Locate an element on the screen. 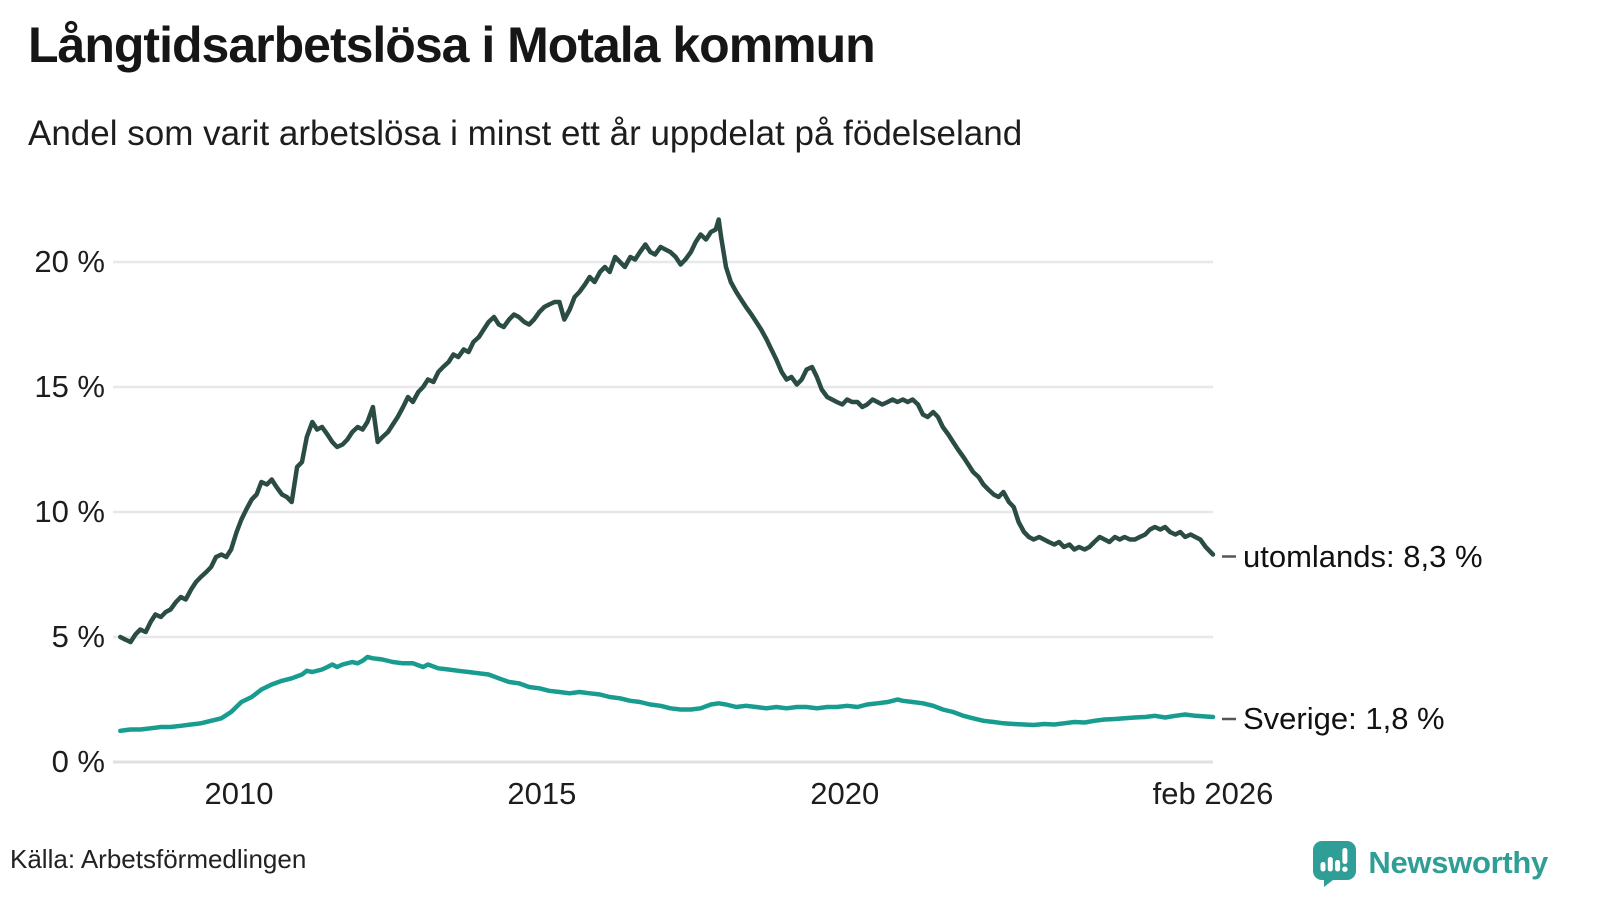 Image resolution: width=1600 pixels, height=900 pixels. series-end-label-utomlands: utomlands: 8,3 % is located at coordinates (1363, 556).